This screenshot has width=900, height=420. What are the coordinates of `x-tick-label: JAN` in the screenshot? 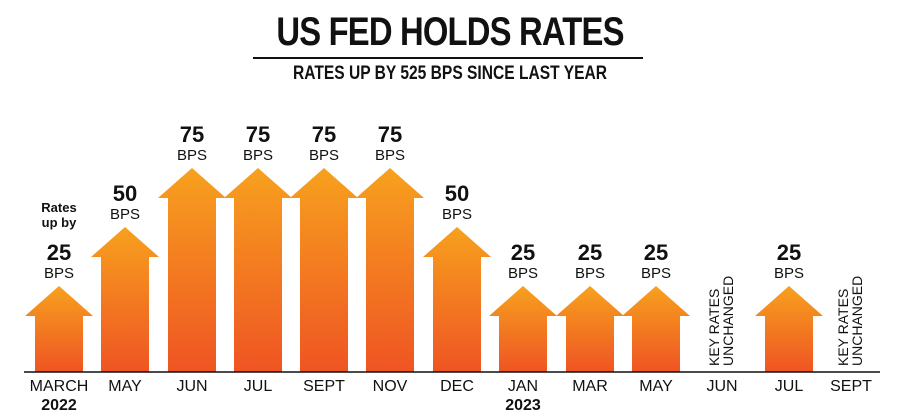 It's located at (523, 386).